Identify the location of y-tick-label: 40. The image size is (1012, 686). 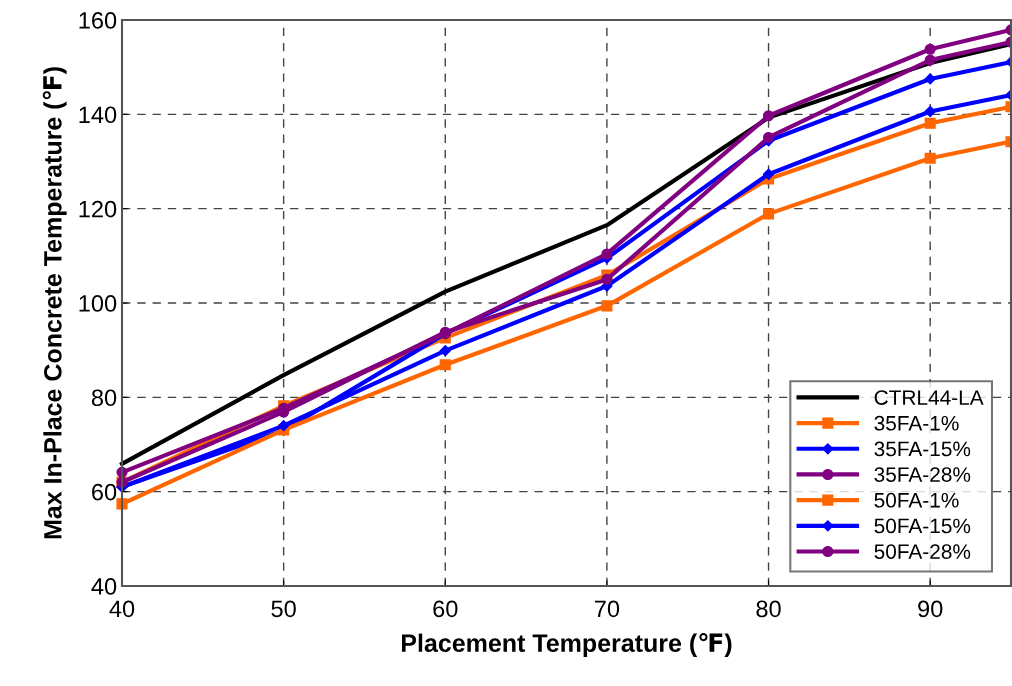
(104, 586).